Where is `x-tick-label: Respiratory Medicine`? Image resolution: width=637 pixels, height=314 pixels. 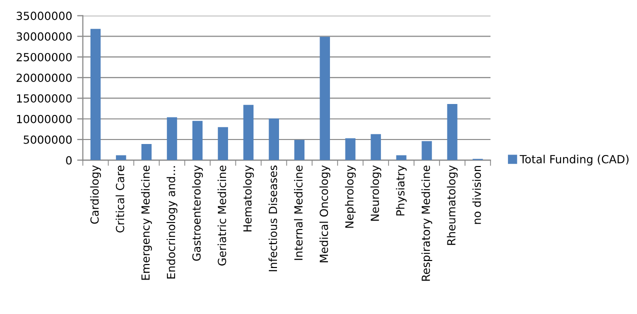 x-tick-label: Respiratory Medicine is located at coordinates (426, 223).